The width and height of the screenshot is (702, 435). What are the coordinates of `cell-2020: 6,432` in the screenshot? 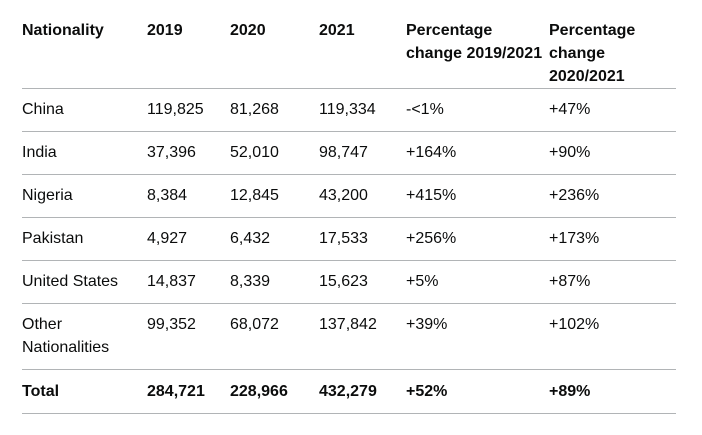 It's located at (274, 239).